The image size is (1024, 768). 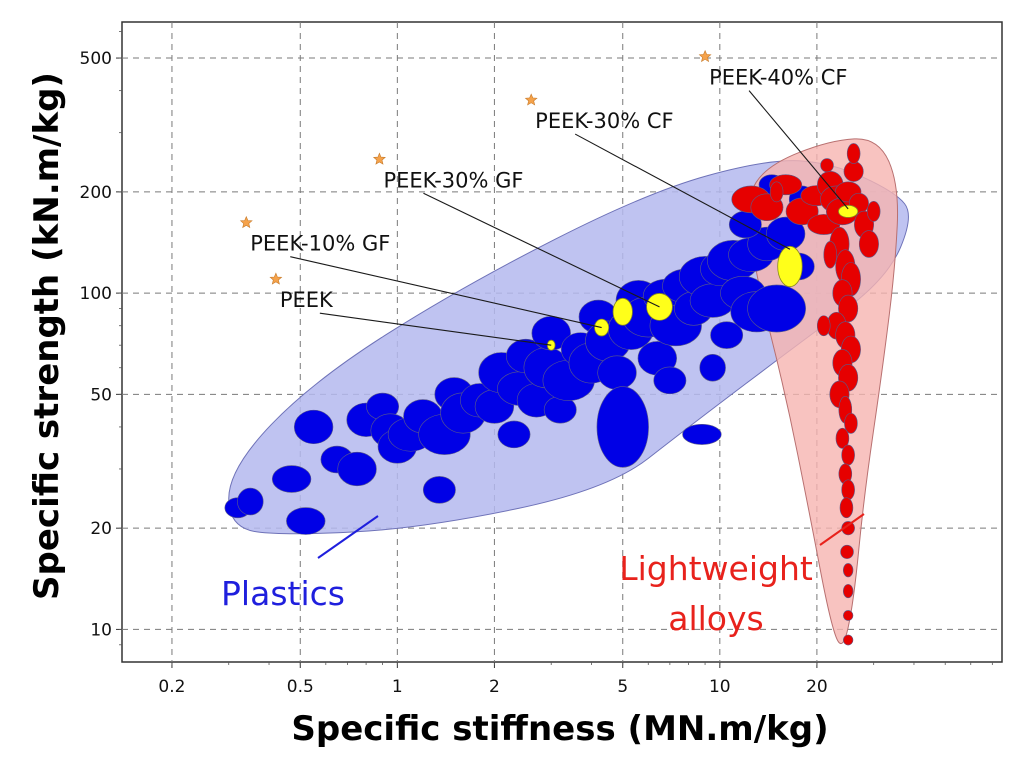 What do you see at coordinates (307, 300) in the screenshot?
I see `peek-grade-label: PEEK` at bounding box center [307, 300].